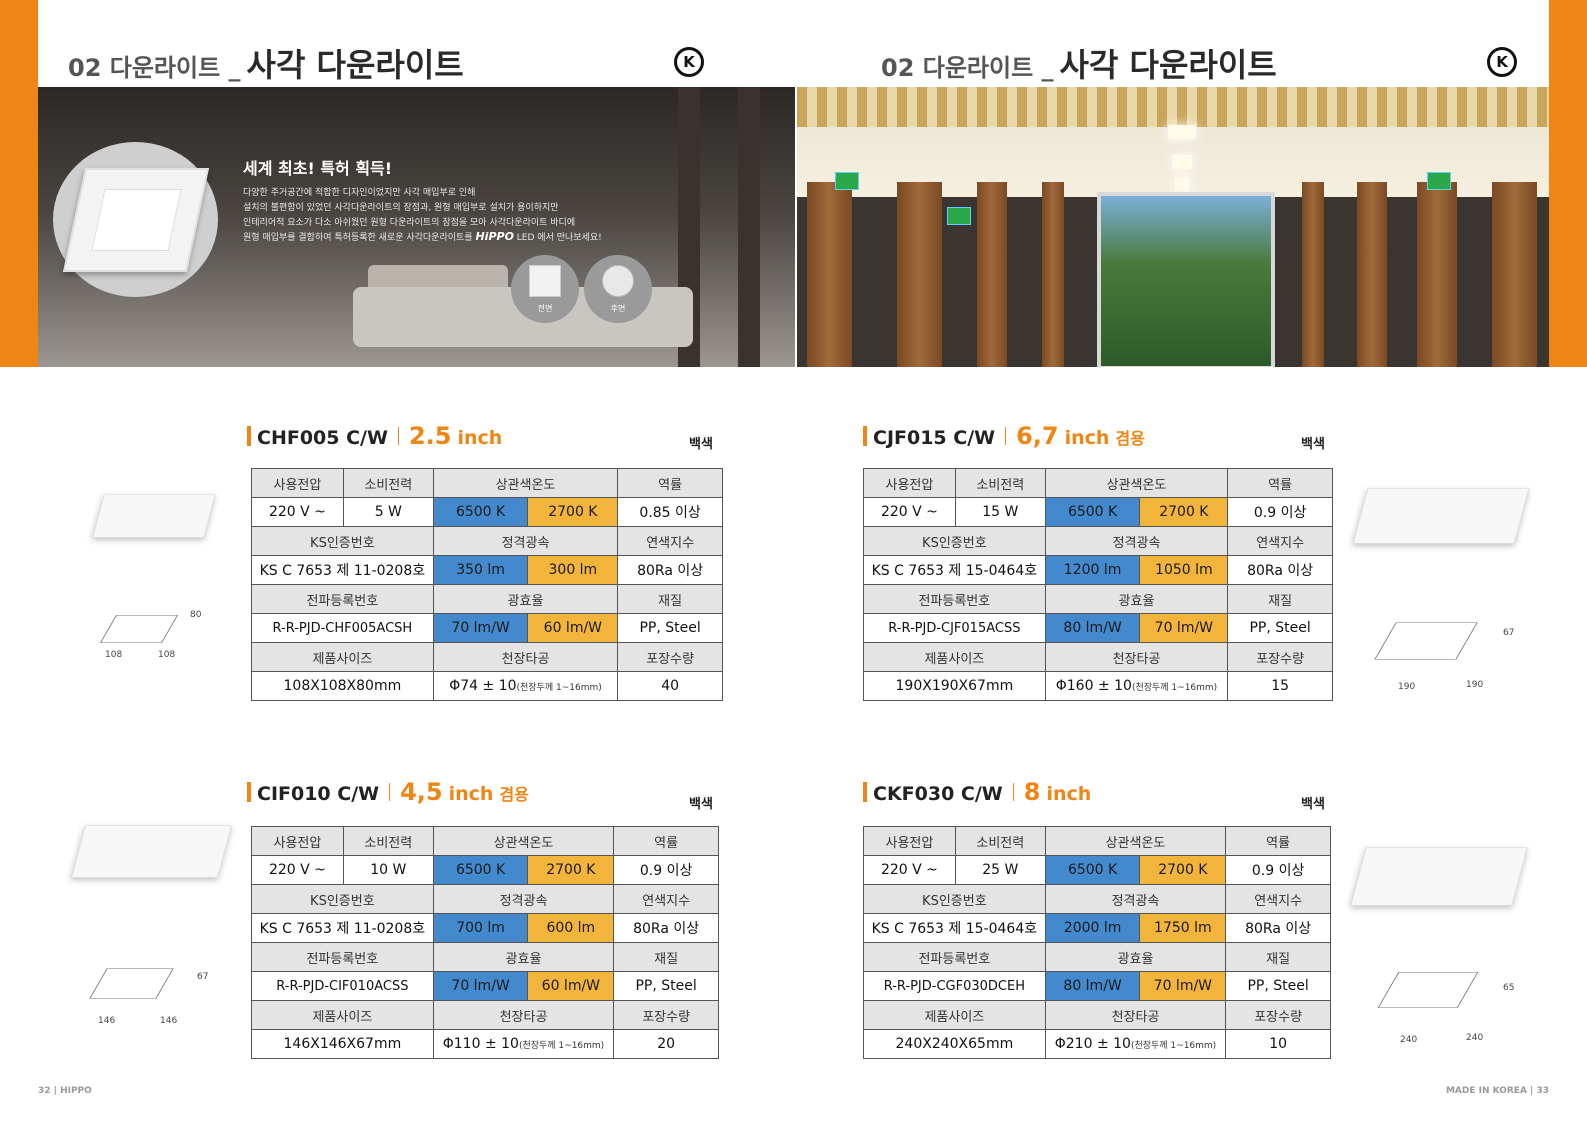  What do you see at coordinates (388, 512) in the screenshot?
I see `spec-cell: 5 W` at bounding box center [388, 512].